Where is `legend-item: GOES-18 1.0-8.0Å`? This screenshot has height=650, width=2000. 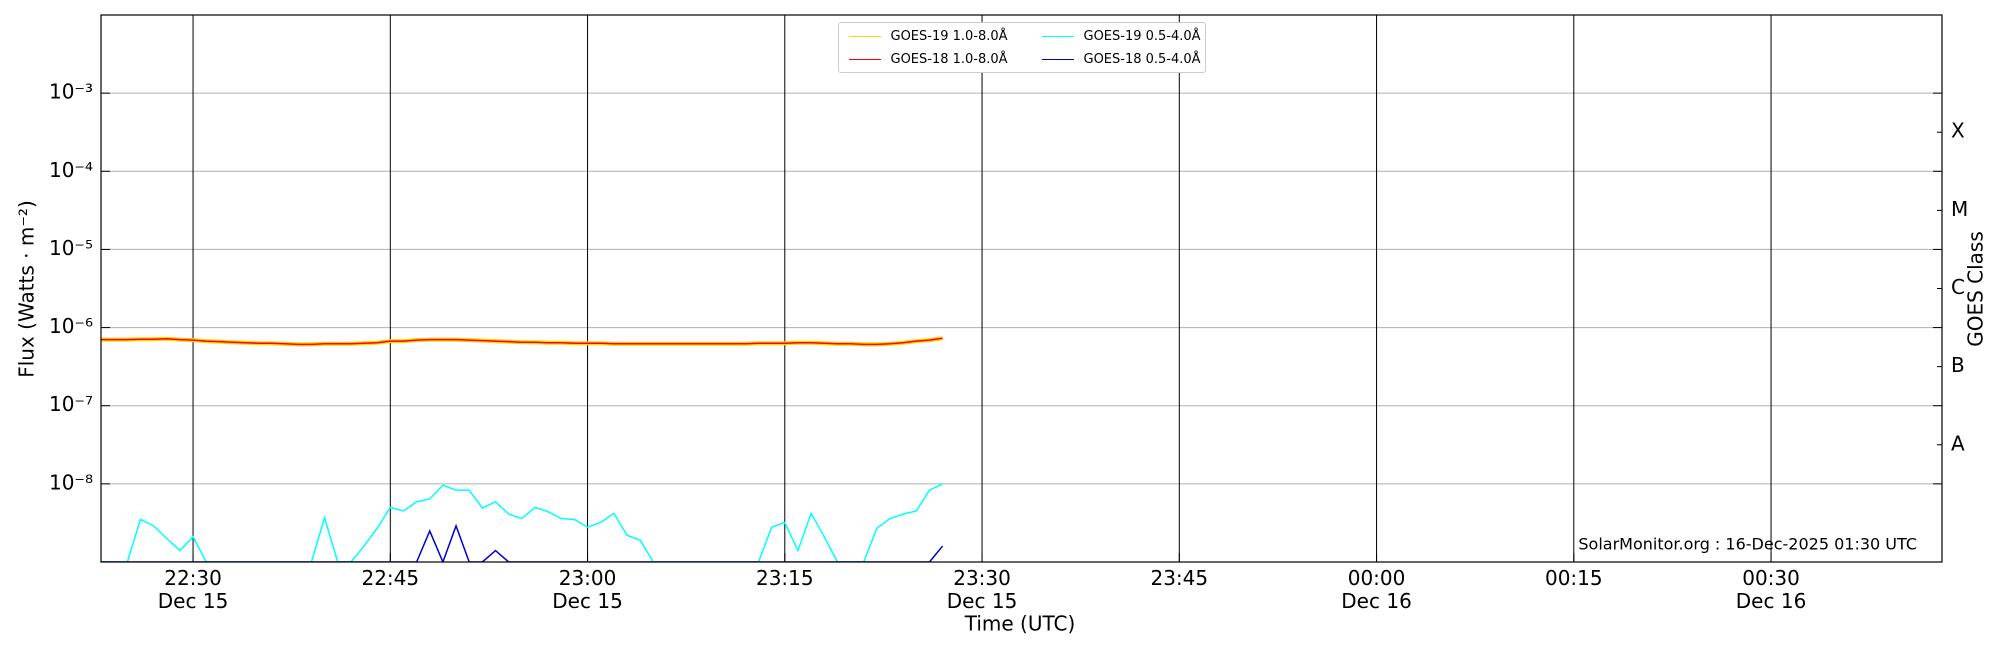 legend-item: GOES-18 1.0-8.0Å is located at coordinates (928, 59).